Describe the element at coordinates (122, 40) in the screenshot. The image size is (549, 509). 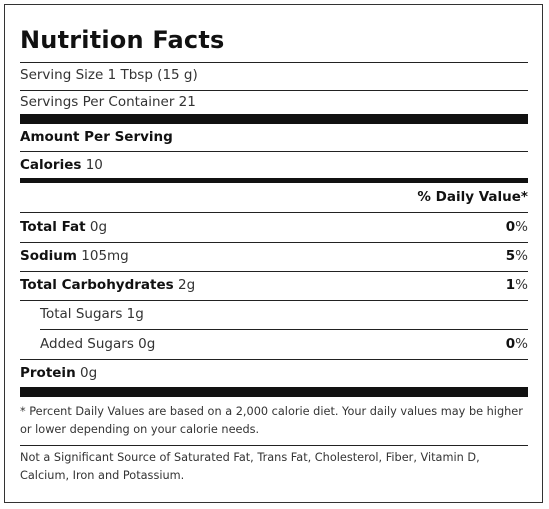
I see `label-title: Nutrition Facts` at that location.